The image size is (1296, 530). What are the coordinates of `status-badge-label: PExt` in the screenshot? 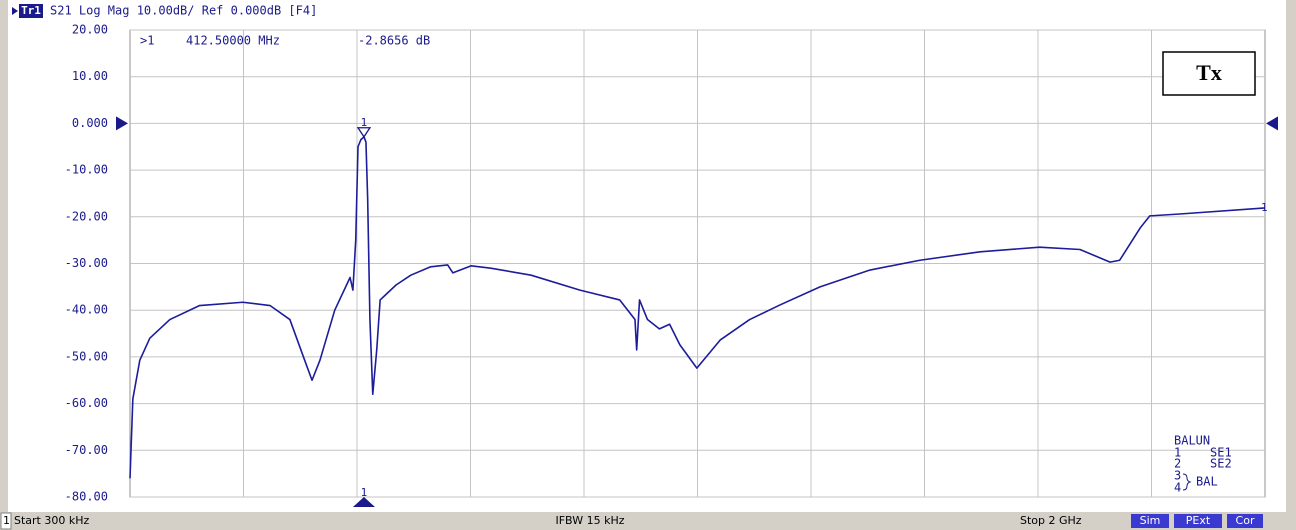 It's located at (1198, 520).